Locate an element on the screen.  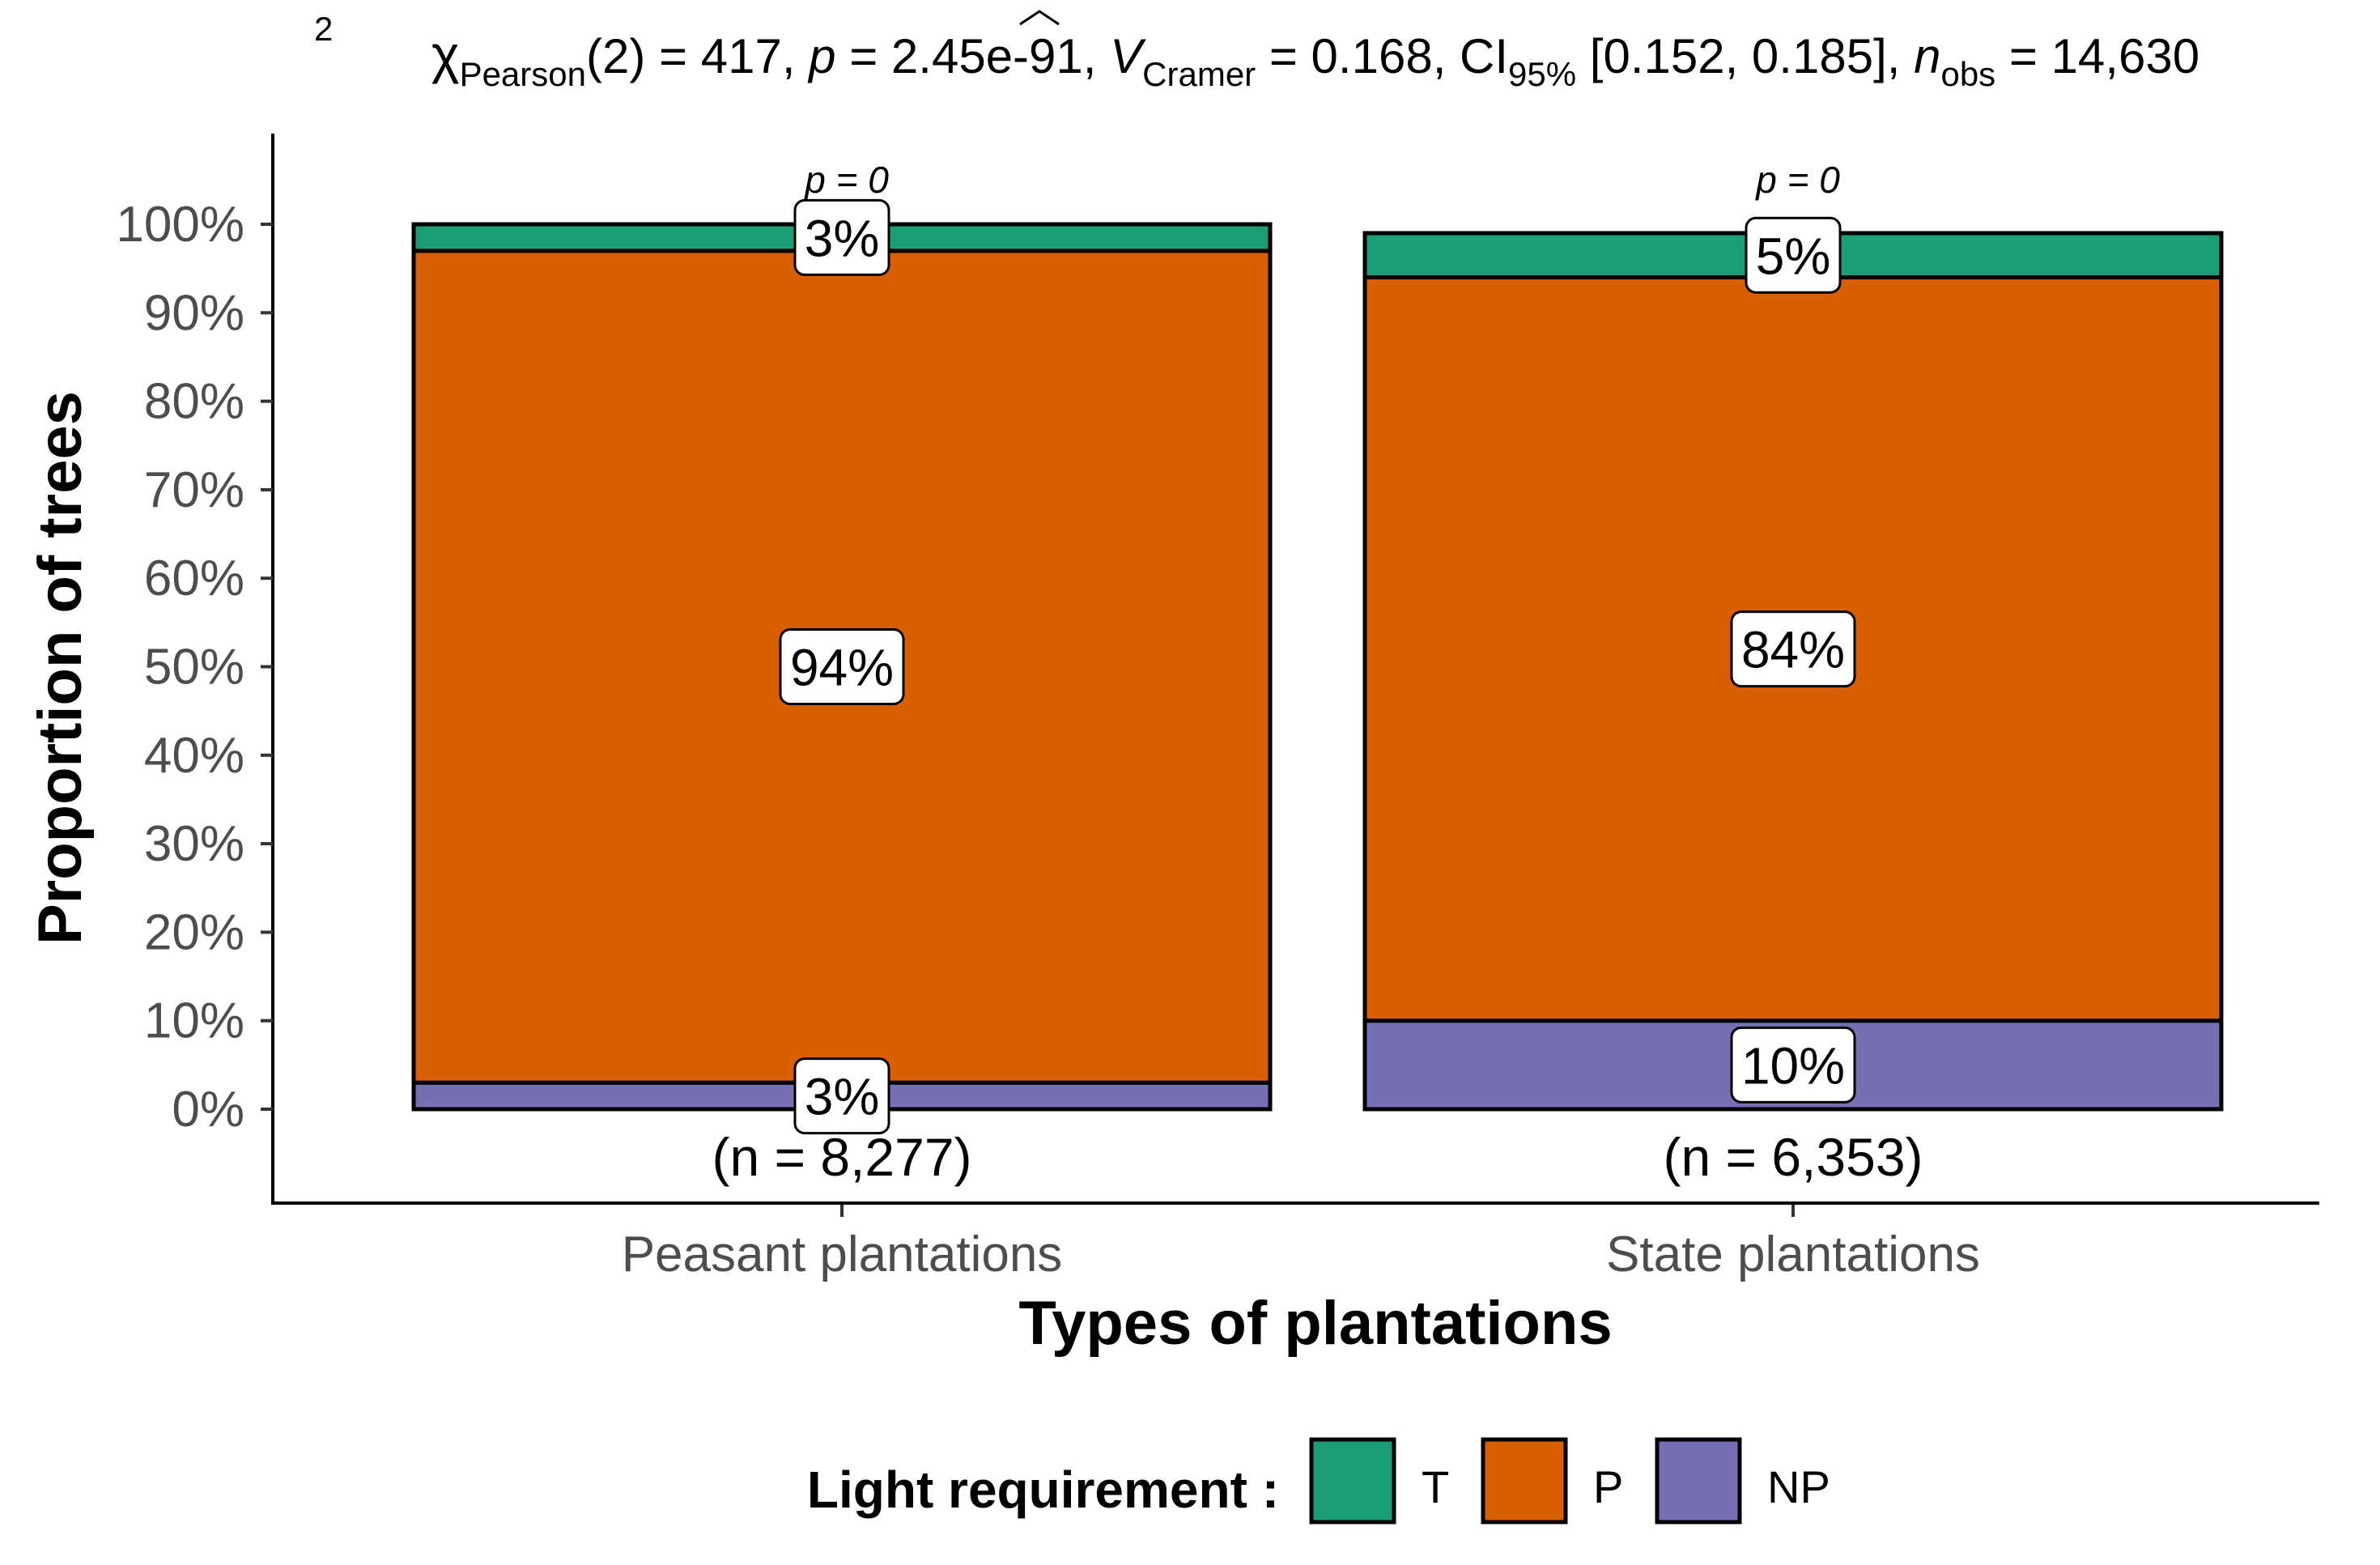
legend-title: Light requirement : is located at coordinates (1043, 1490).